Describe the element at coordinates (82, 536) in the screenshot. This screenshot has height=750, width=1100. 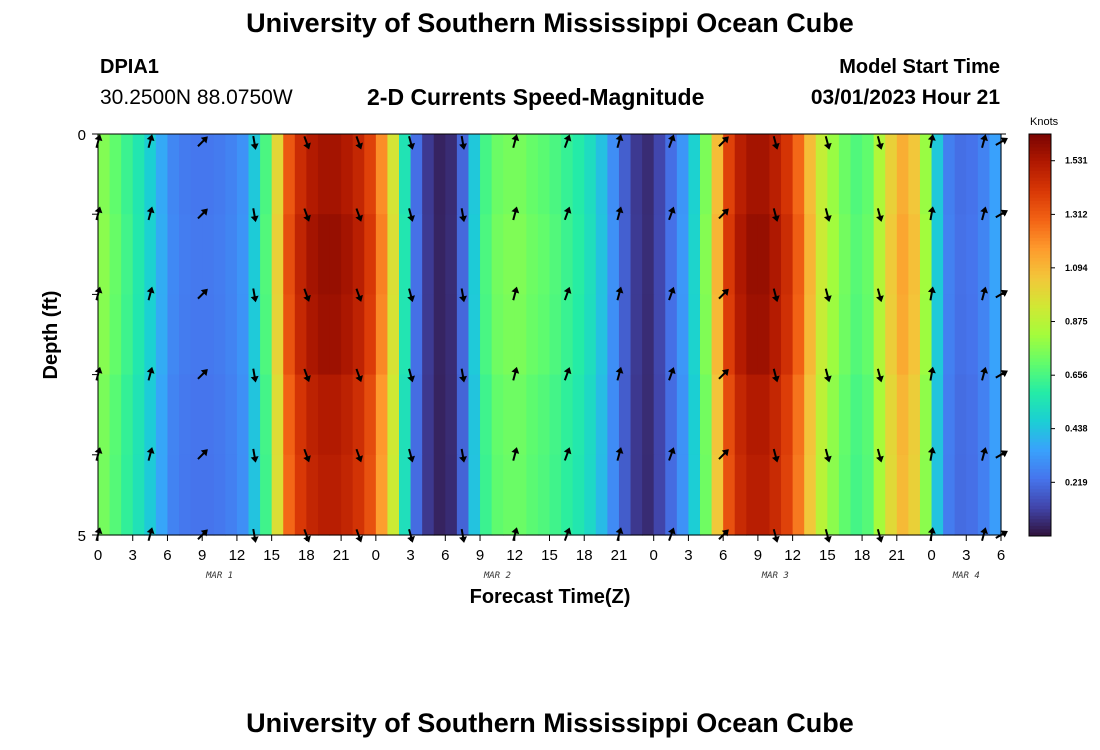
I see `y-tick-label: 5` at that location.